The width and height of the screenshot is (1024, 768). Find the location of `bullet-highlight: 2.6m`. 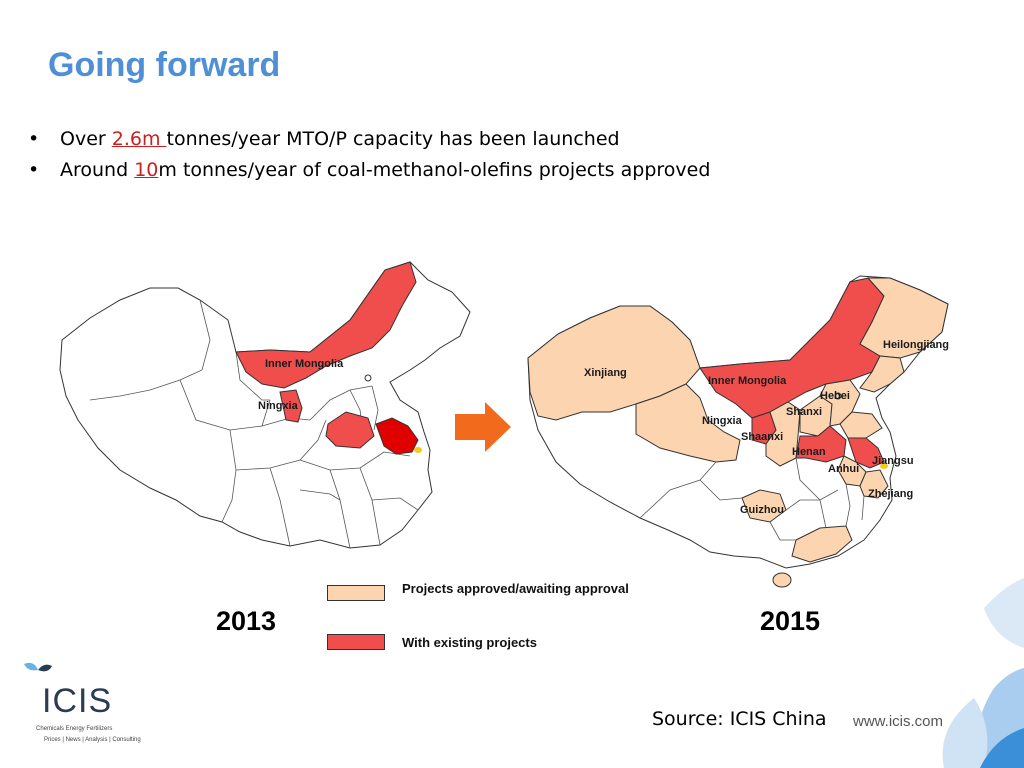

bullet-highlight: 2.6m is located at coordinates (139, 139).